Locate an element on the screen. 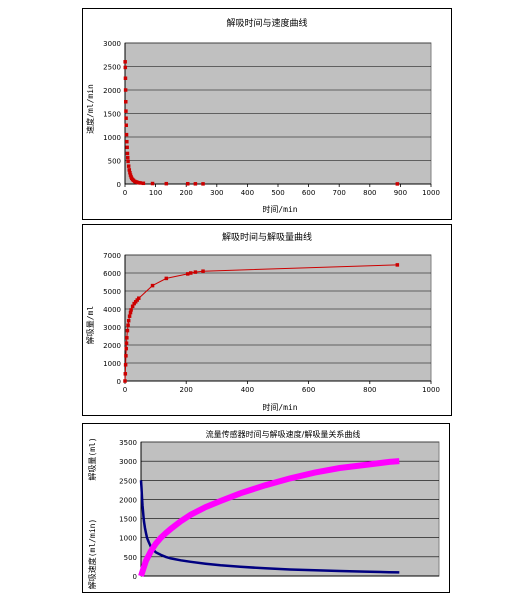  y-axis-label: 速度/ml/min is located at coordinates (90, 109).